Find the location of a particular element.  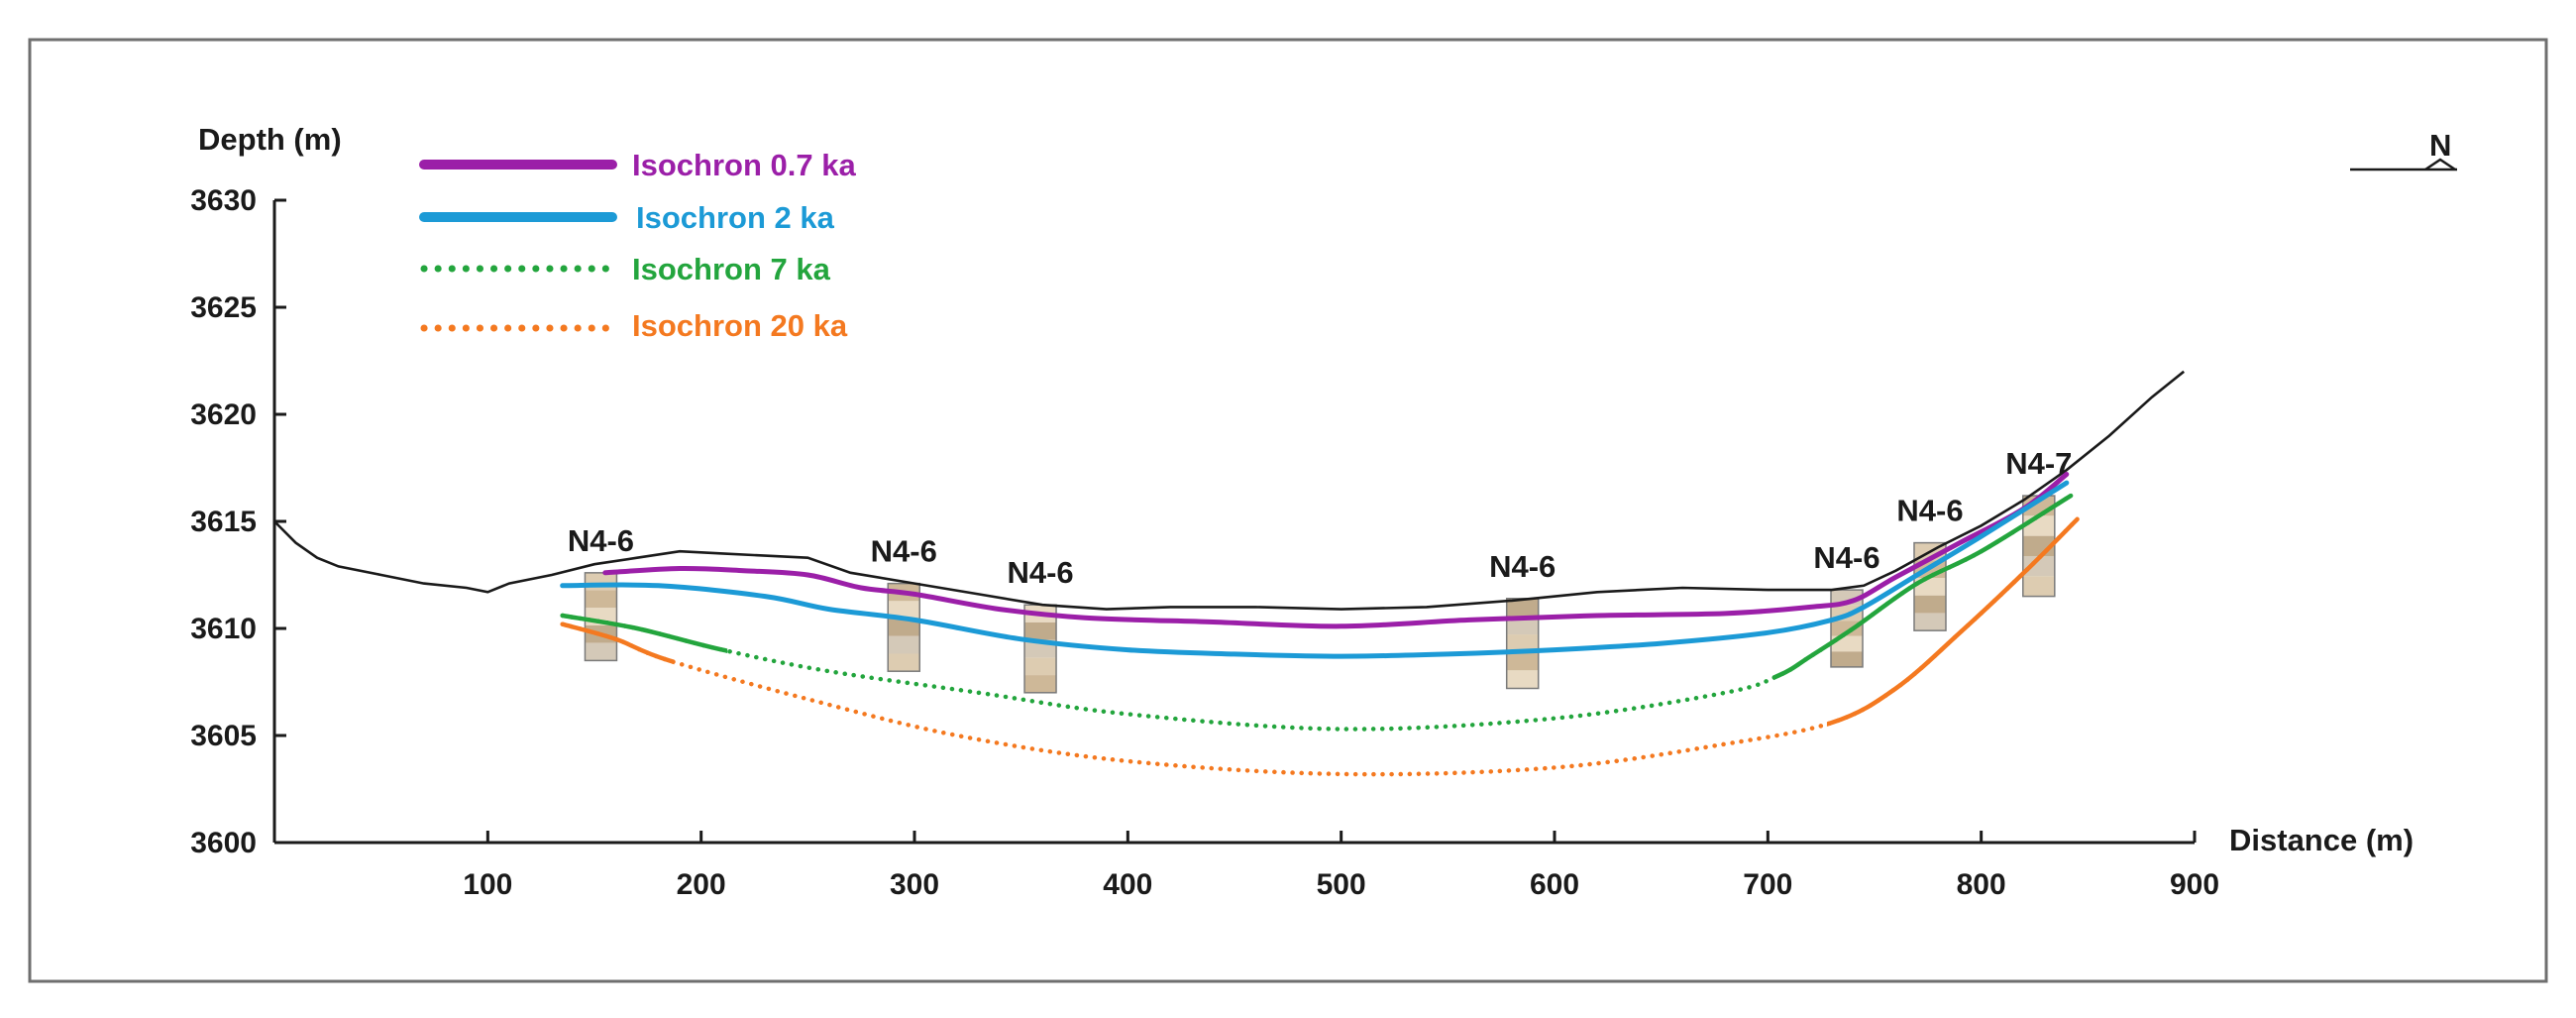

y-tick-label: 3620 is located at coordinates (224, 414).